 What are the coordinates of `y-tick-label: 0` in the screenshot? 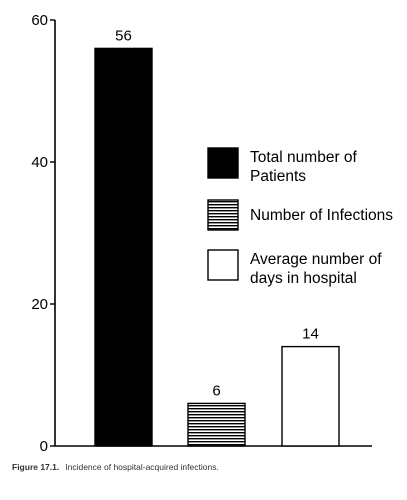 It's located at (44, 446).